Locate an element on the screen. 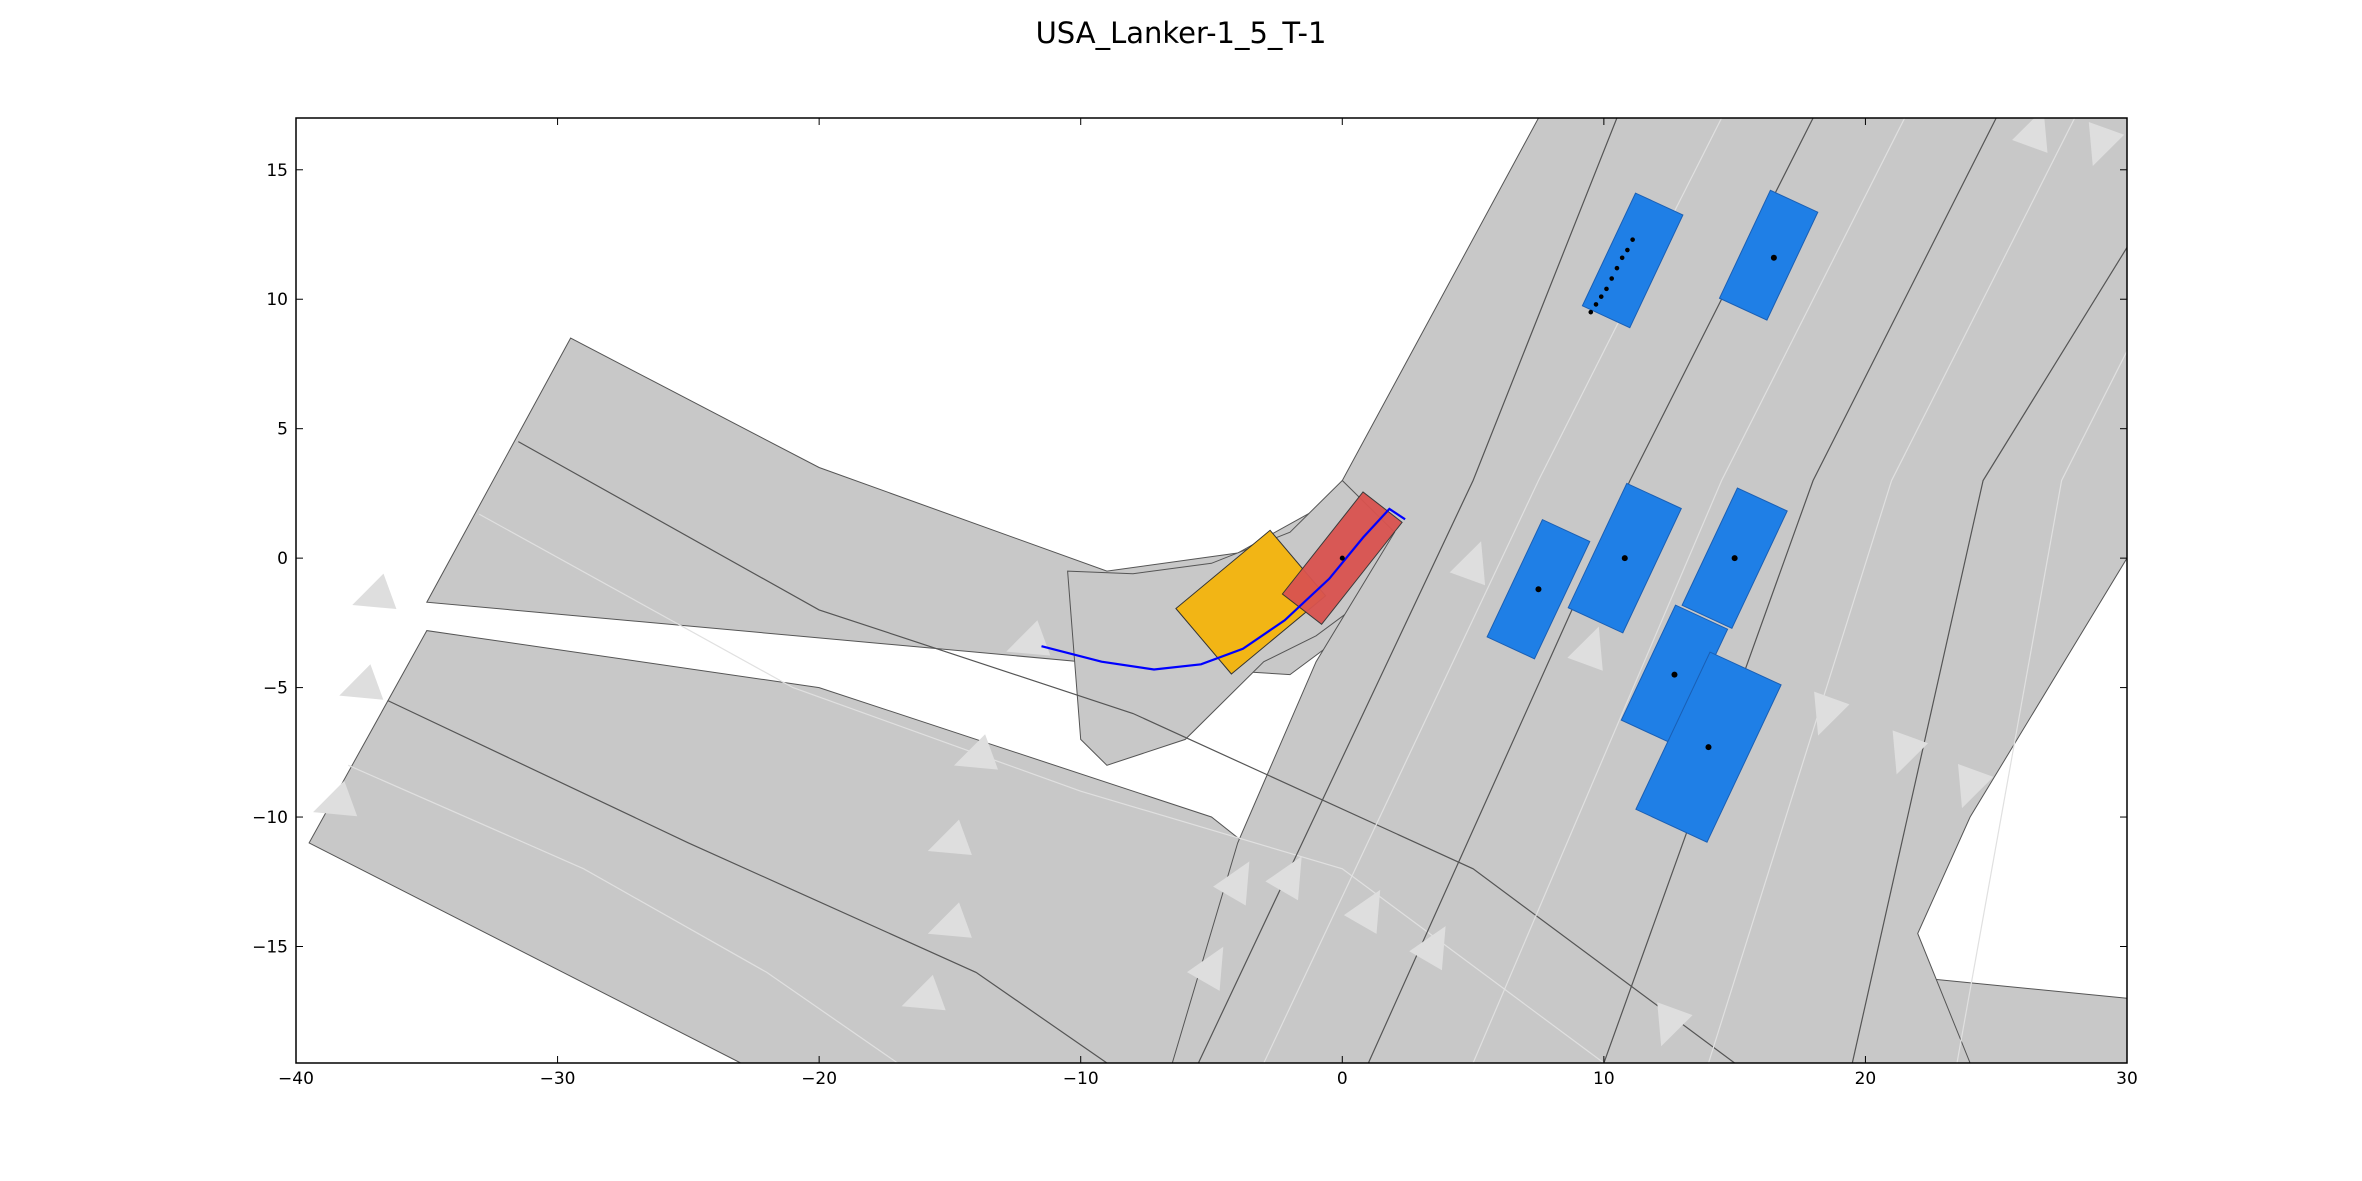 This screenshot has width=2362, height=1181. goal-region-rect is located at coordinates (1251, 602).